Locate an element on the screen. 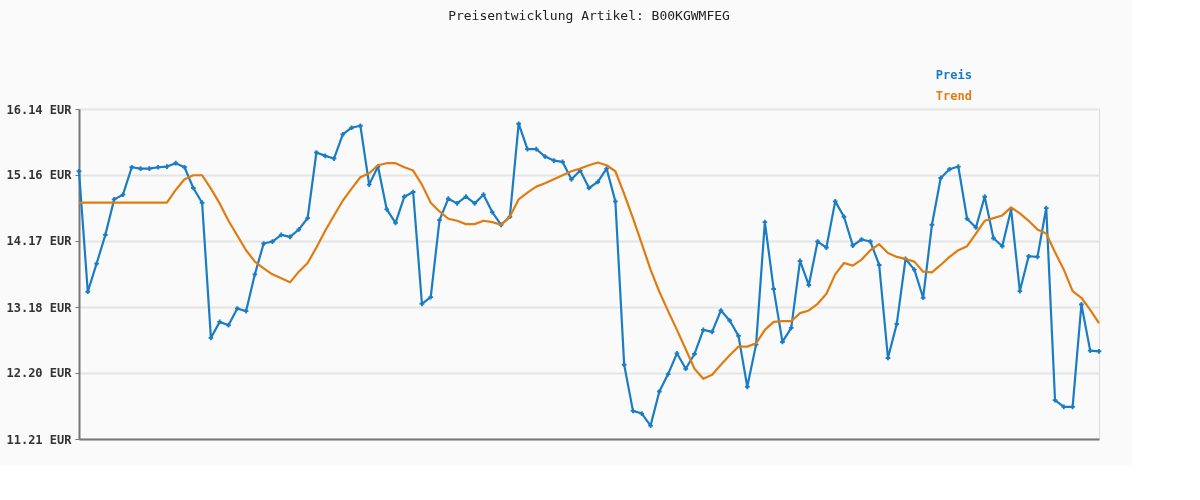 This screenshot has width=1200, height=500. y-tick-label: 15.16 EUR is located at coordinates (39, 175).